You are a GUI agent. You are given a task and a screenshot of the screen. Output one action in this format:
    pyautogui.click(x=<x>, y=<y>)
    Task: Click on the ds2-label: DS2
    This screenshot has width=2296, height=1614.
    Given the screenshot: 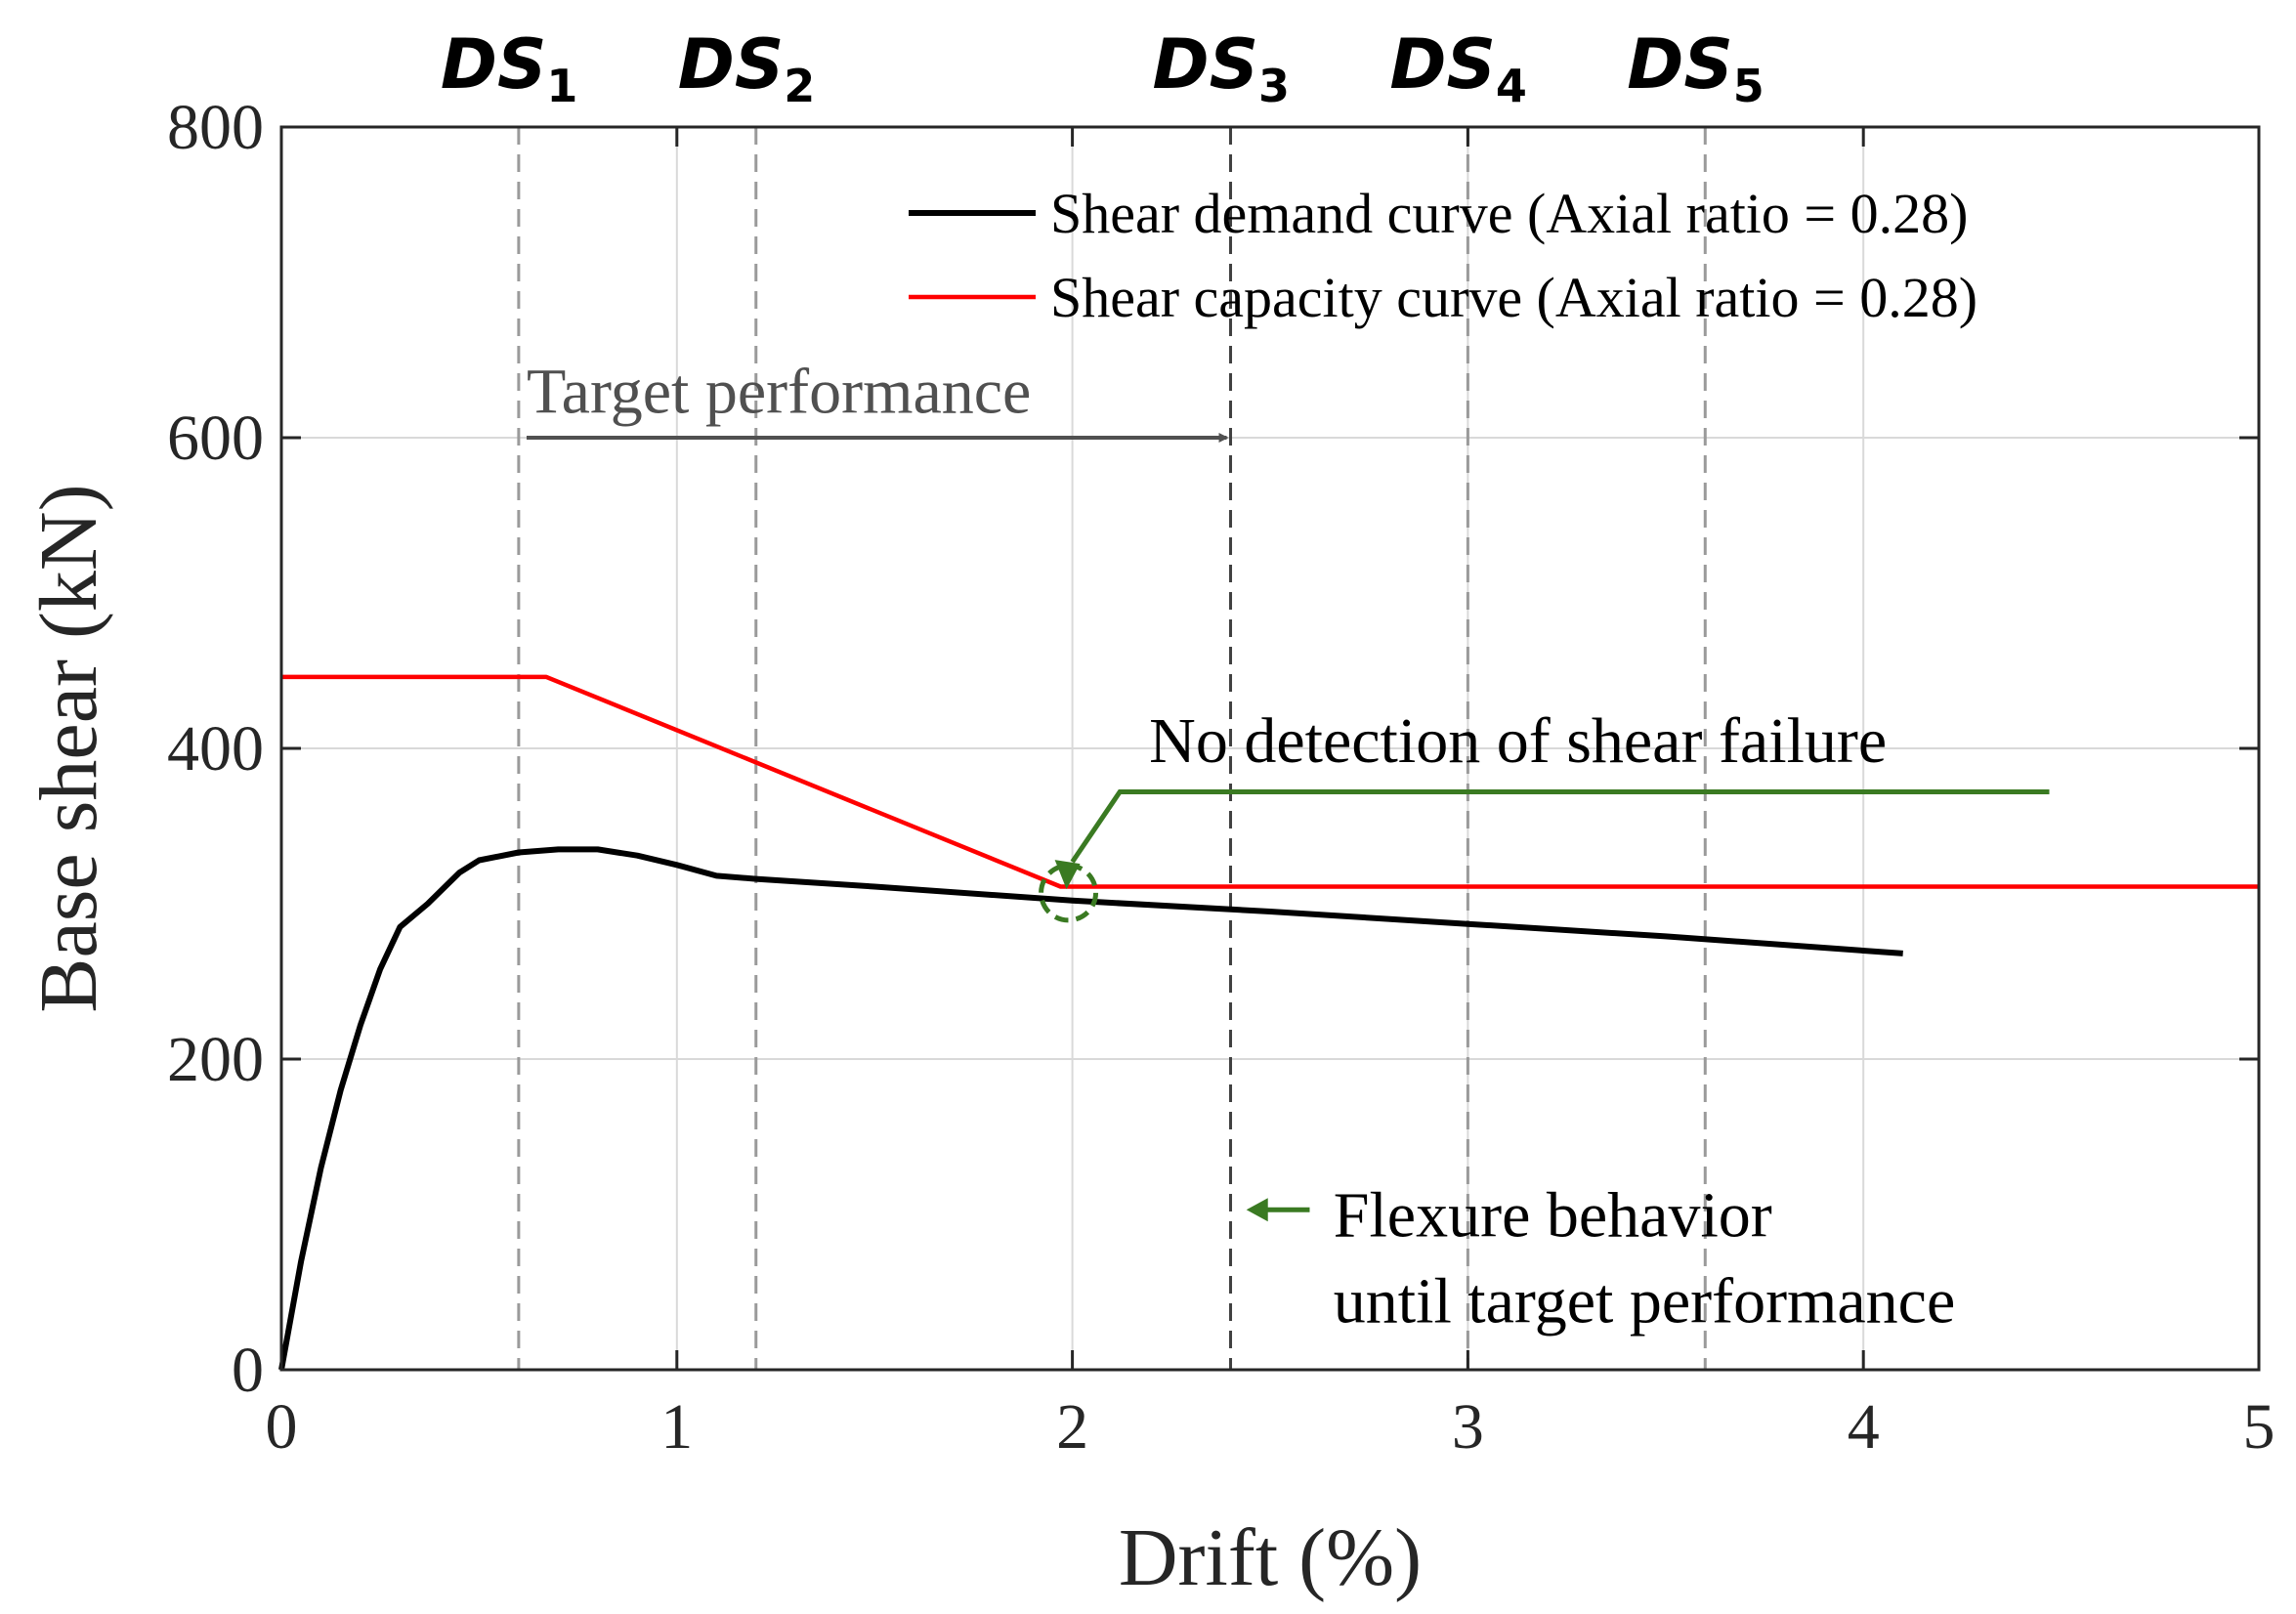 What is the action you would take?
    pyautogui.click(x=747, y=68)
    